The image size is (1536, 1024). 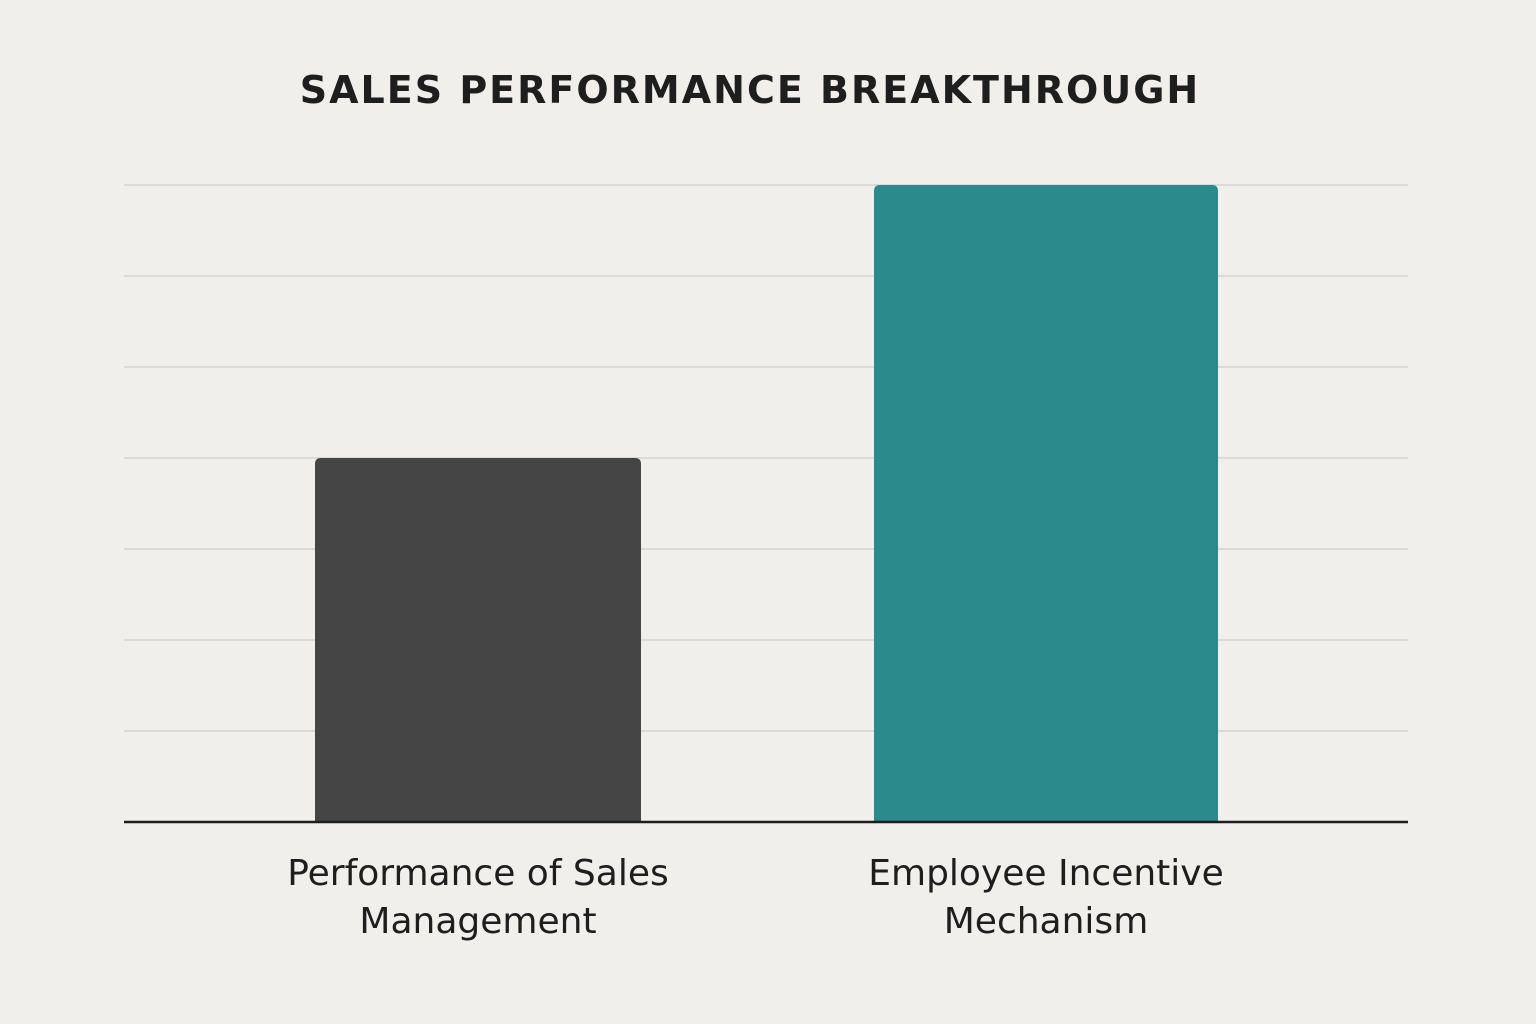 I want to click on chart-title: SALES PERFORMANCE BREAKTHROUGH, so click(x=750, y=90).